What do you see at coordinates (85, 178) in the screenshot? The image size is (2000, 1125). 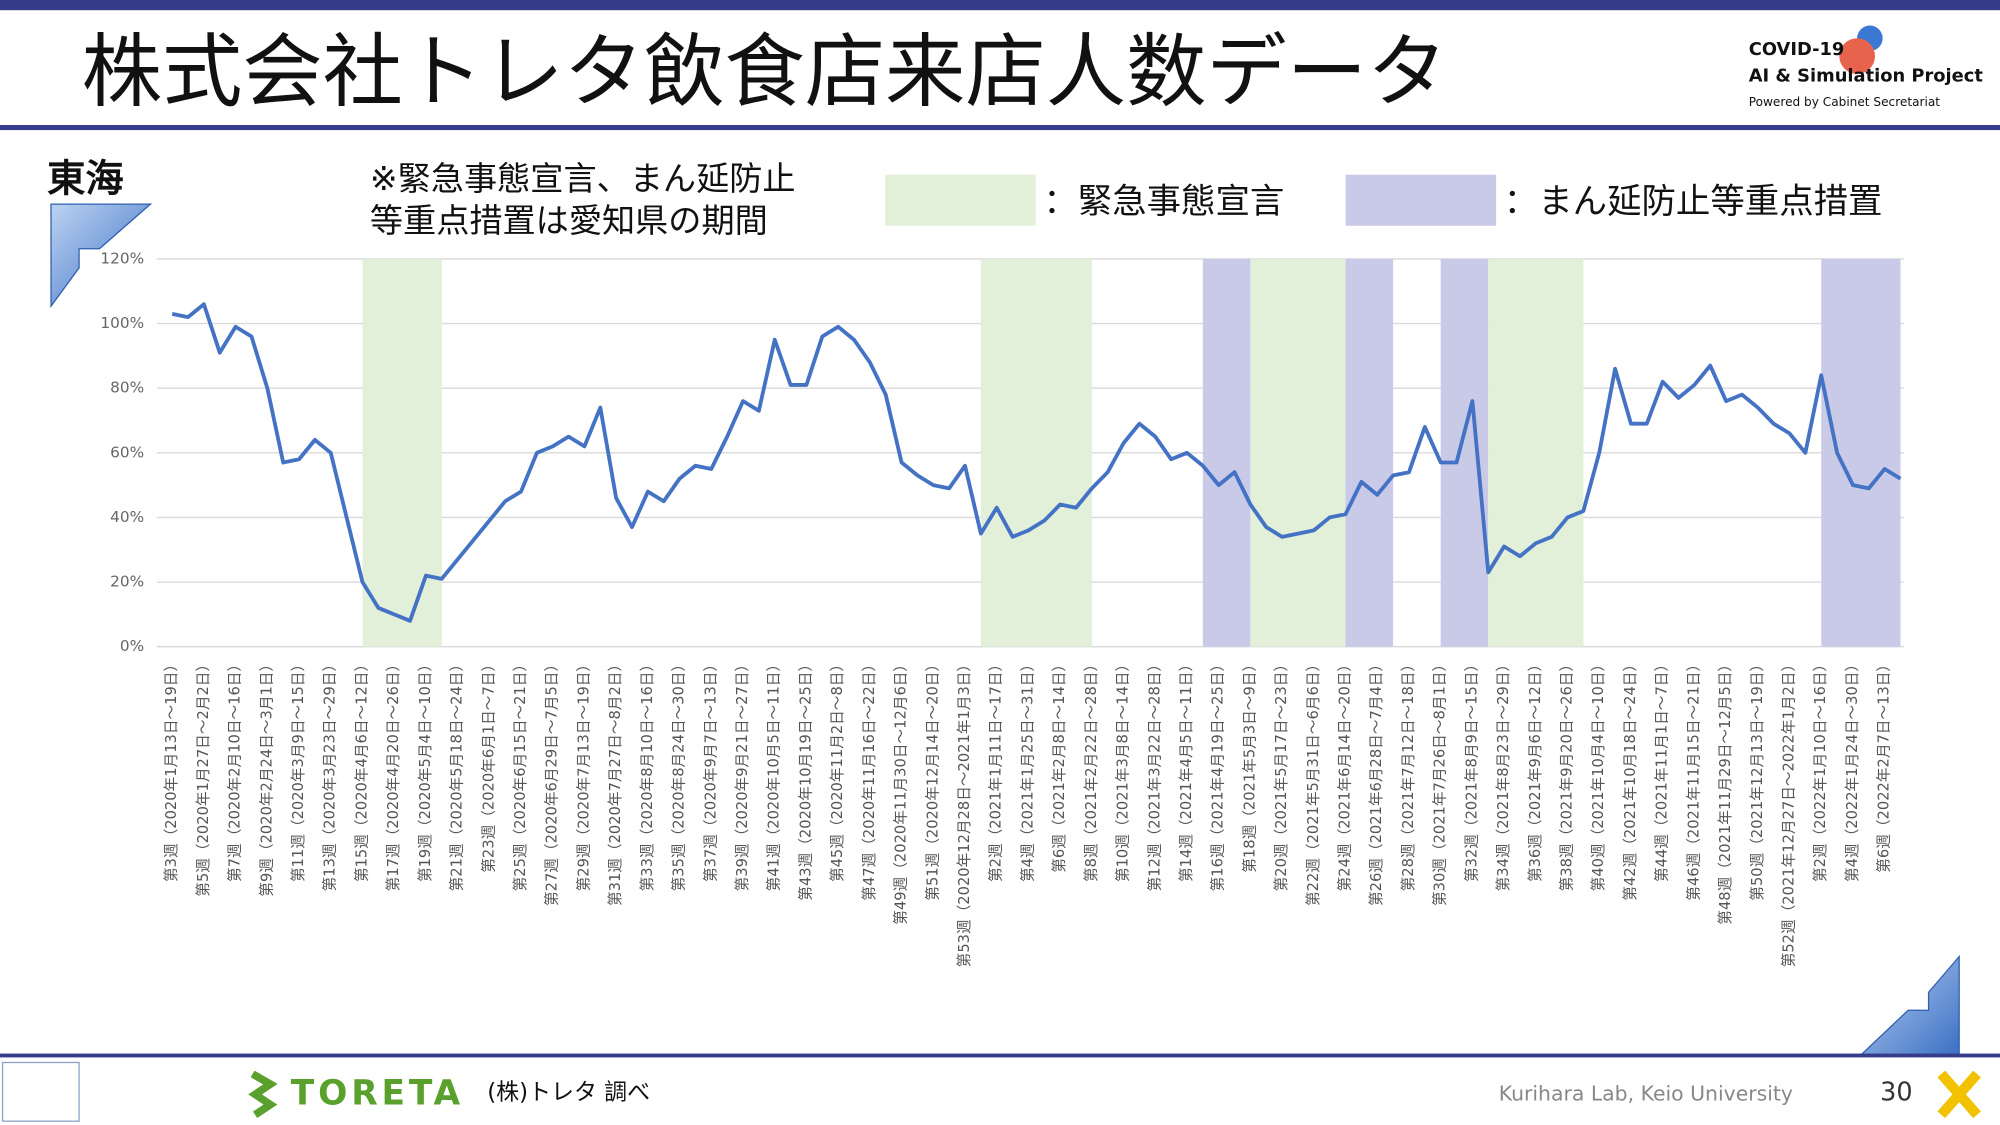 I see `region-label: 東海` at bounding box center [85, 178].